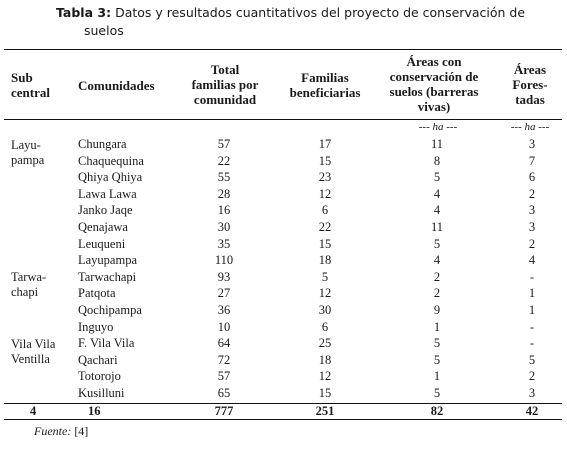  Describe the element at coordinates (101, 393) in the screenshot. I see `cell-comunidad: Kusilluni` at that location.